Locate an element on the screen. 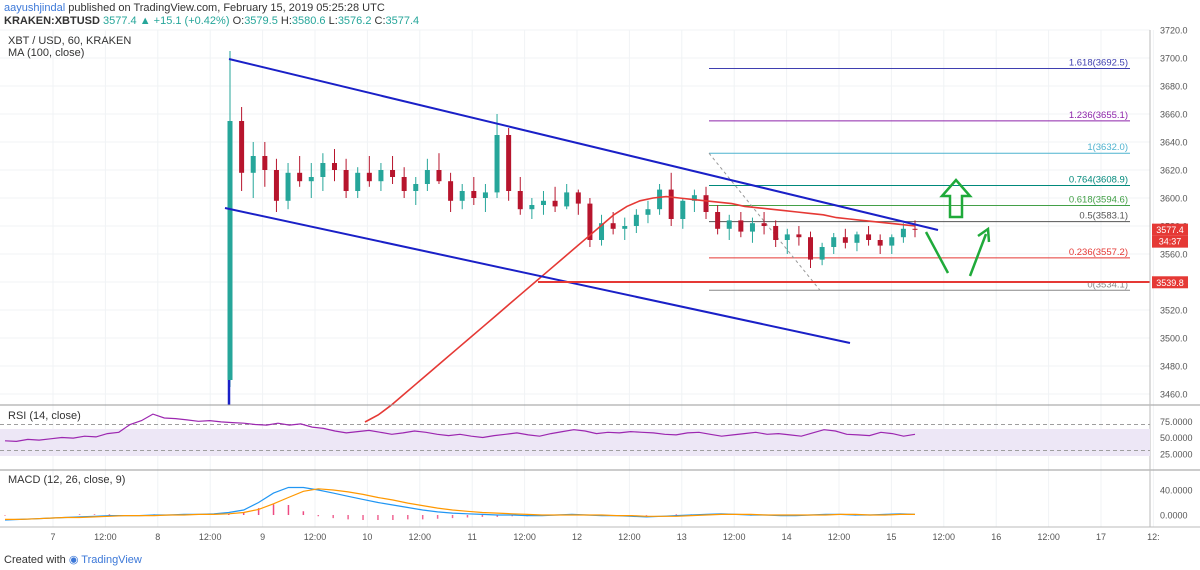  time-tick-label: 16 is located at coordinates (996, 537).